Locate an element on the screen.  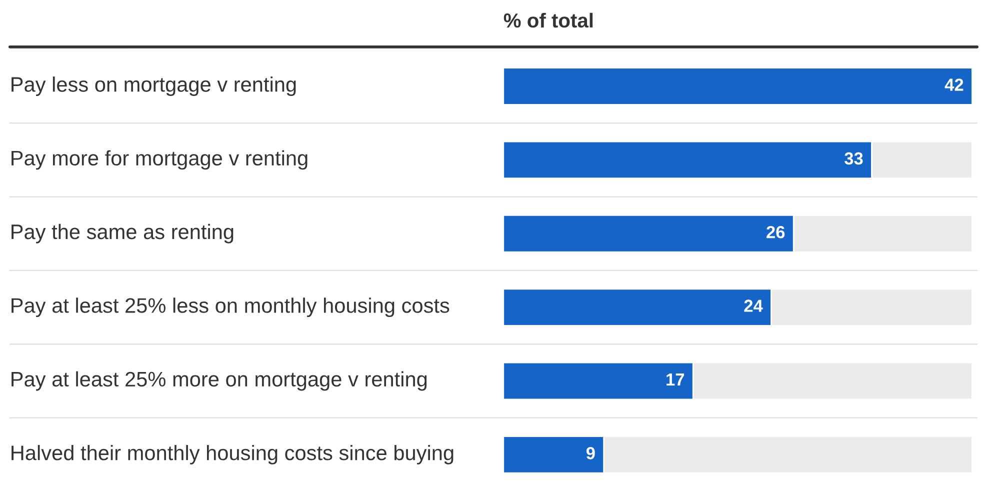
data-label: 24 is located at coordinates (753, 306).